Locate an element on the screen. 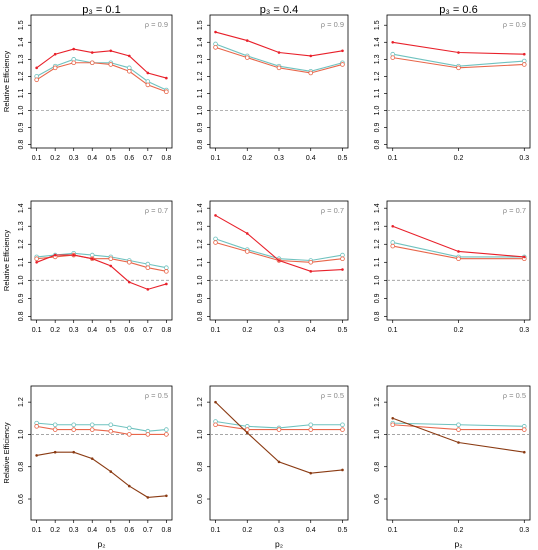 The height and width of the screenshot is (550, 538). series-teal is located at coordinates (458, 424).